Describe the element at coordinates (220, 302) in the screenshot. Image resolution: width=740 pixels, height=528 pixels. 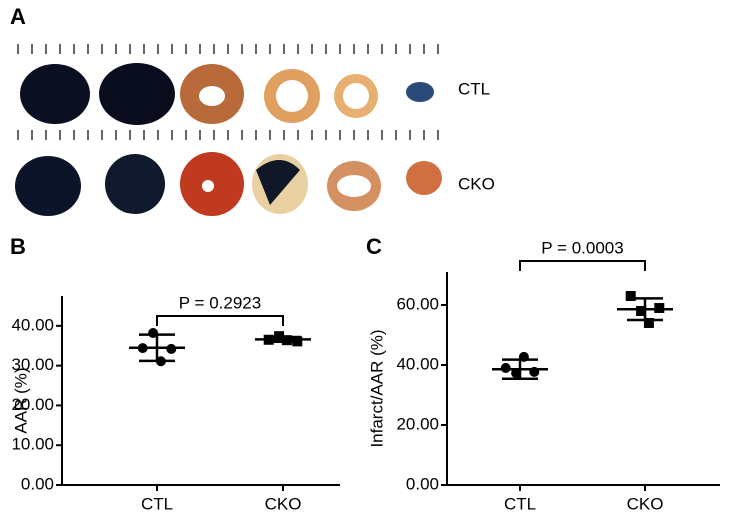
I see `annotation: P = 0.2923` at that location.